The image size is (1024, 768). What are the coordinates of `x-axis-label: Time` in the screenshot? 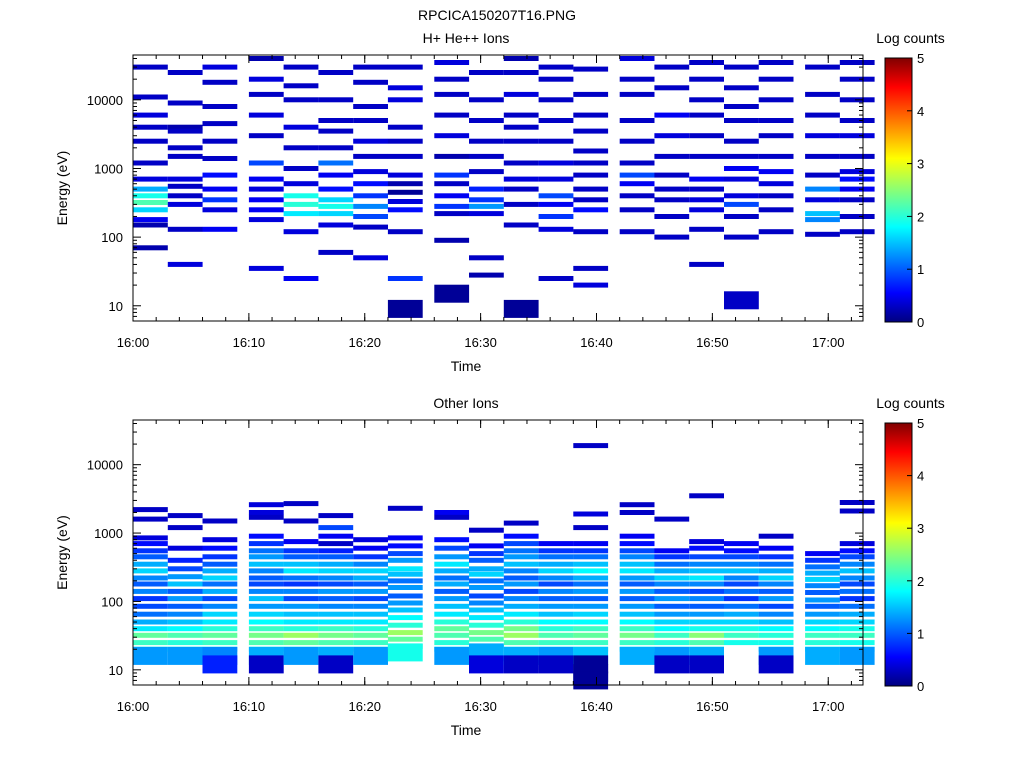 It's located at (466, 730).